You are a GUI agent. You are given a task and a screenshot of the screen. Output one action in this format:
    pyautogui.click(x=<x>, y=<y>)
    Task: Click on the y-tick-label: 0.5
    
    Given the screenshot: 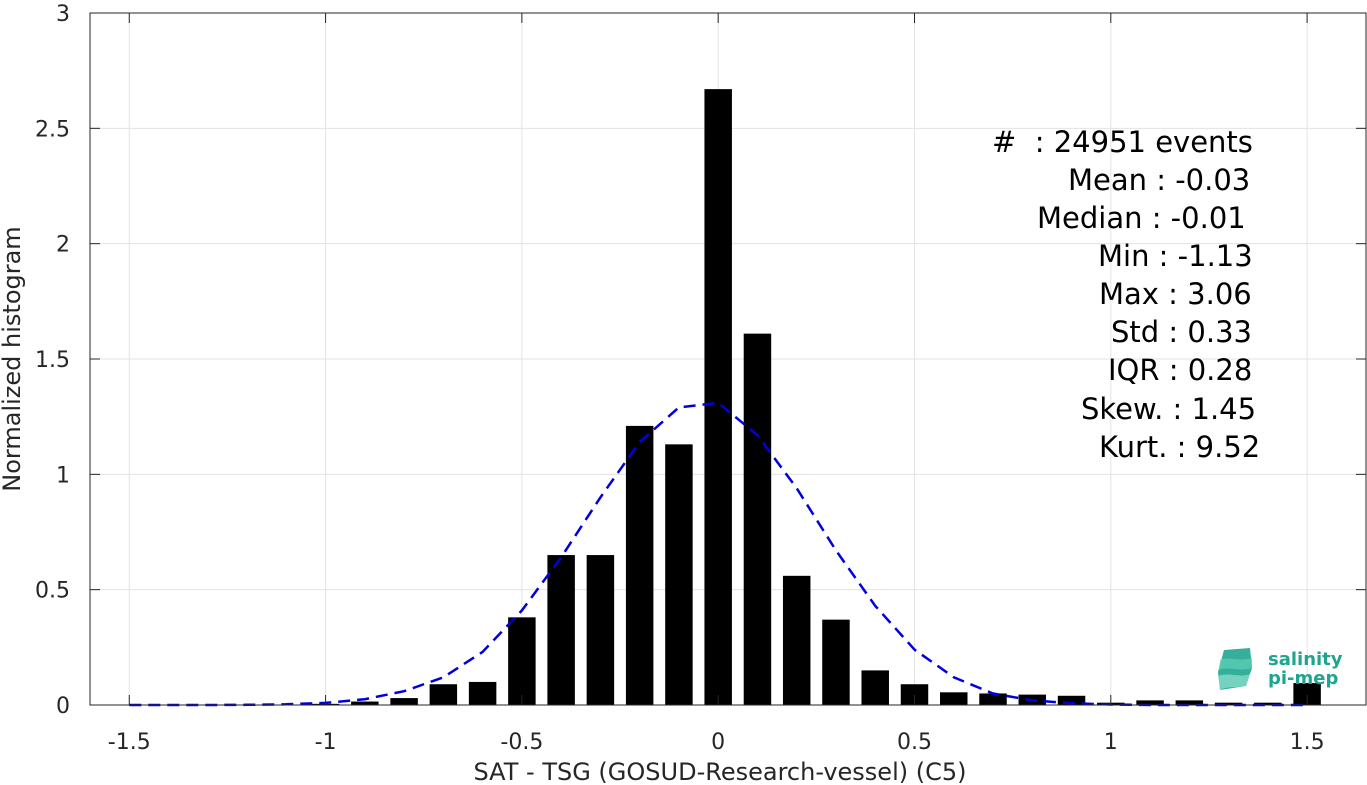 What is the action you would take?
    pyautogui.click(x=52, y=591)
    